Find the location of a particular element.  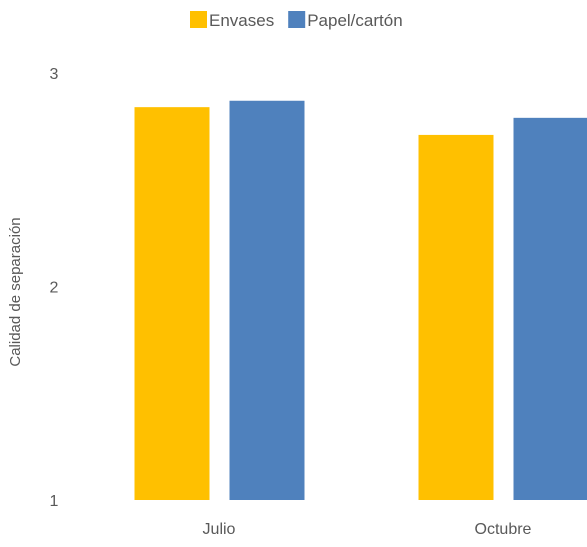

x-axis-ticks: Julio Octubre is located at coordinates (367, 529).